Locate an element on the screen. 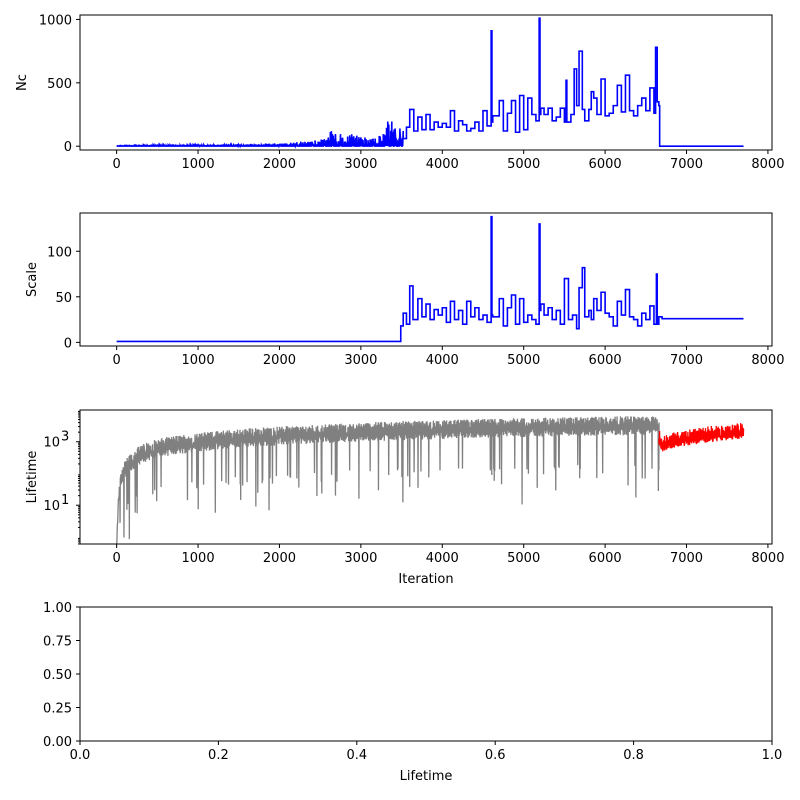  nc-xtick-label: 0 is located at coordinates (116, 164).